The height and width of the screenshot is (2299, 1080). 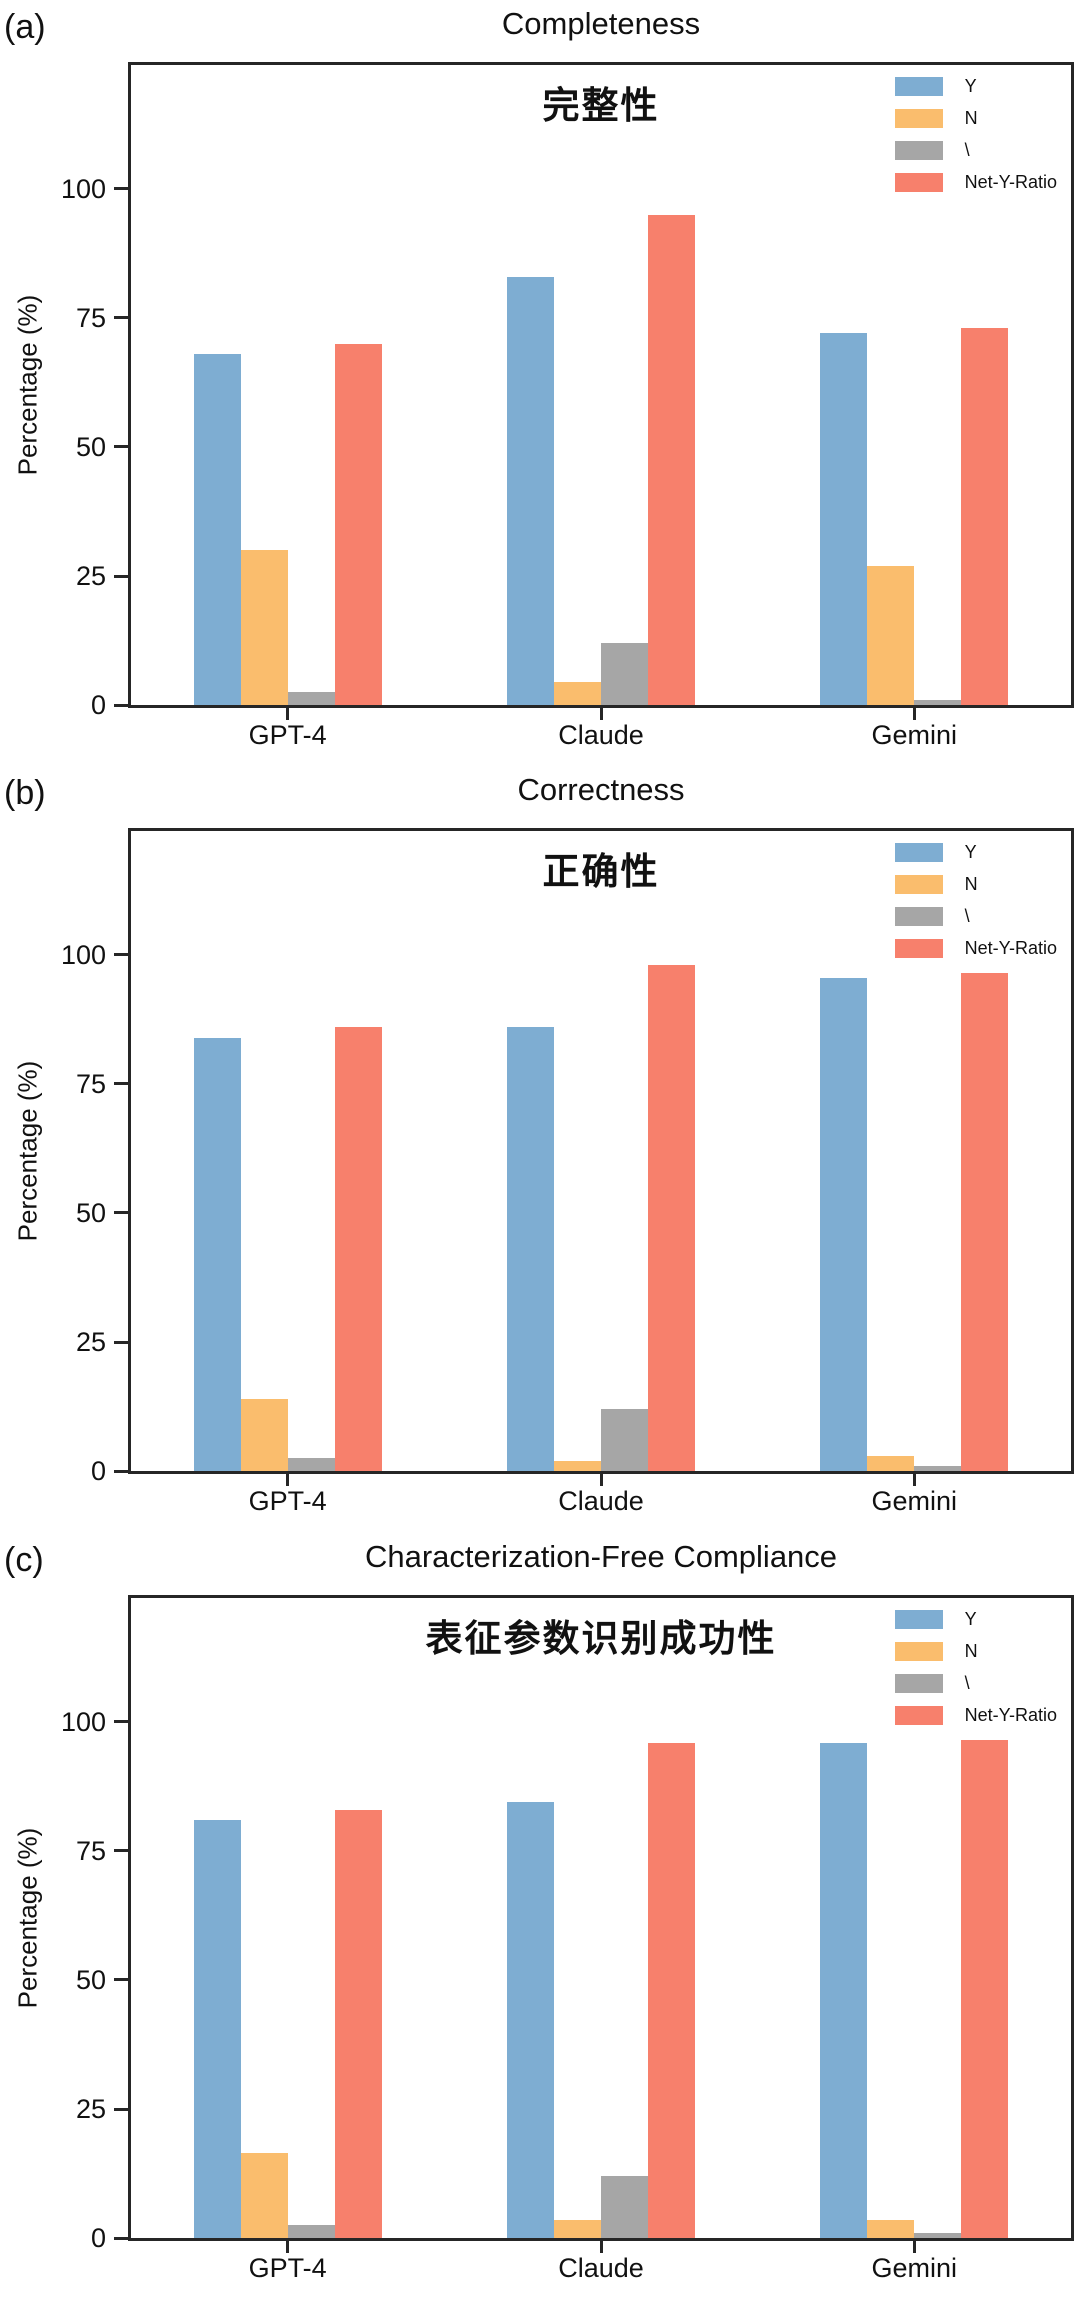 What do you see at coordinates (601, 105) in the screenshot?
I see `chart-subtitle-zh: 完整性` at bounding box center [601, 105].